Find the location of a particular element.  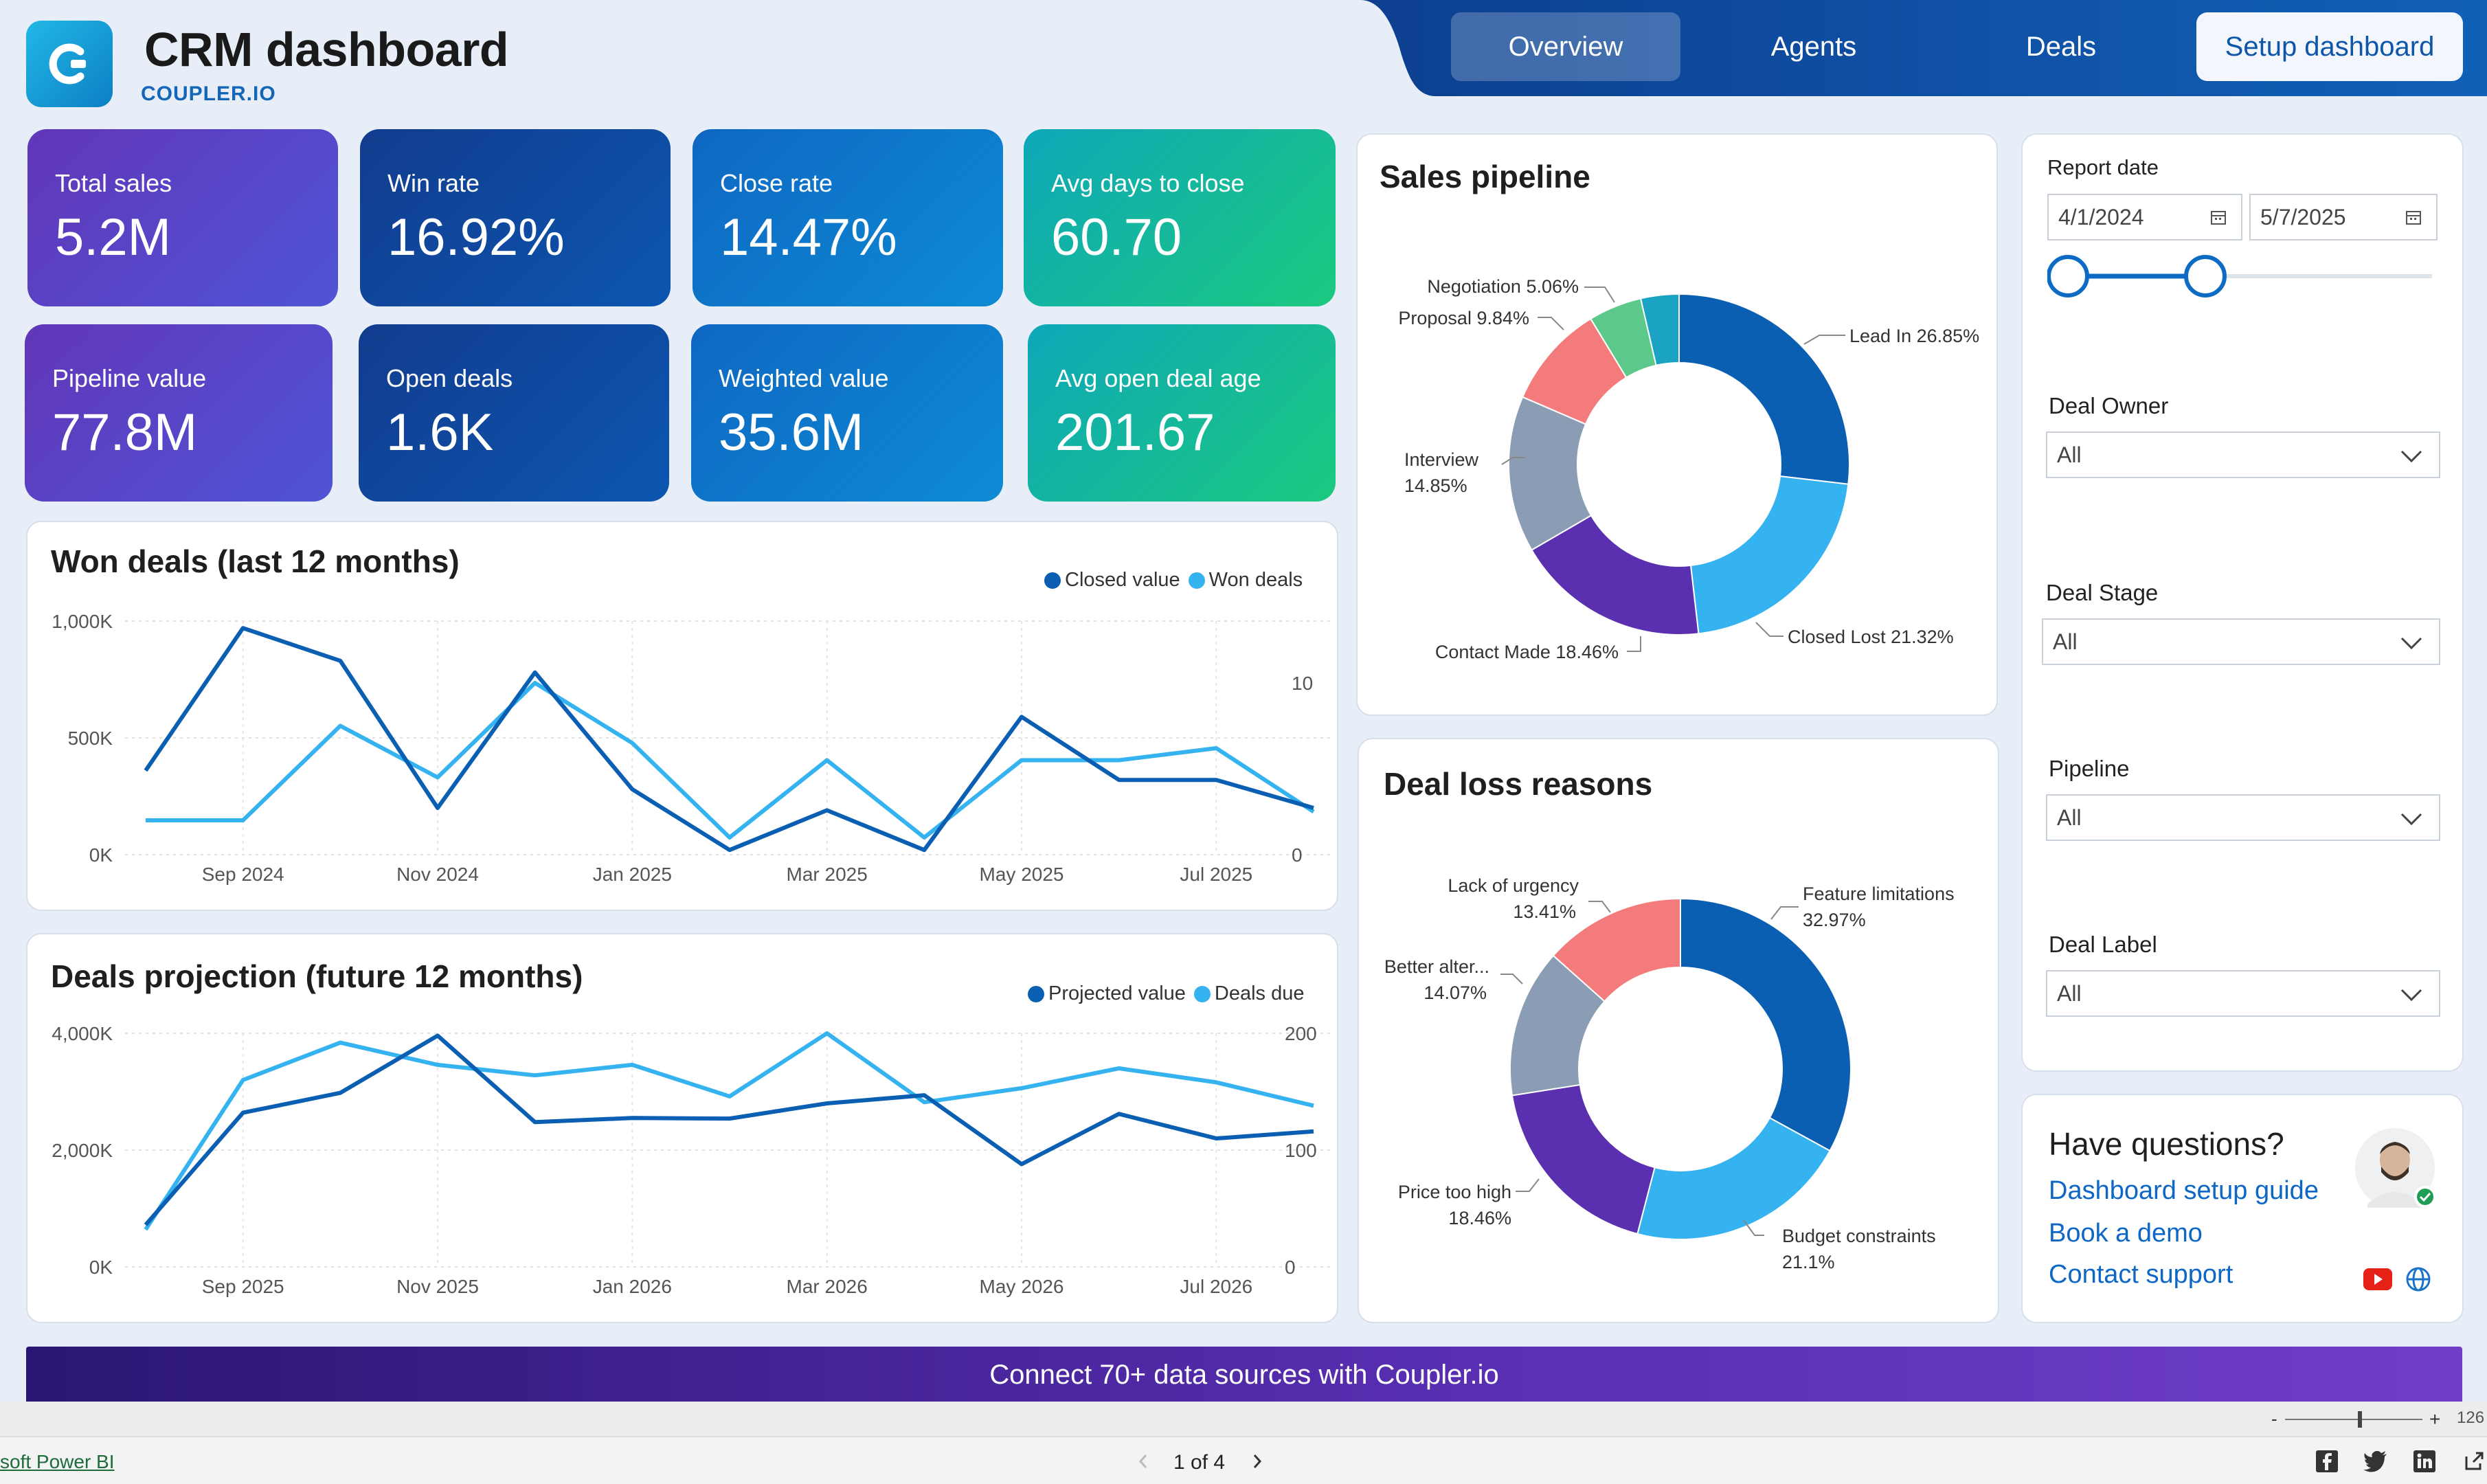

date-to-input: 5/7/2025 is located at coordinates (2343, 217).